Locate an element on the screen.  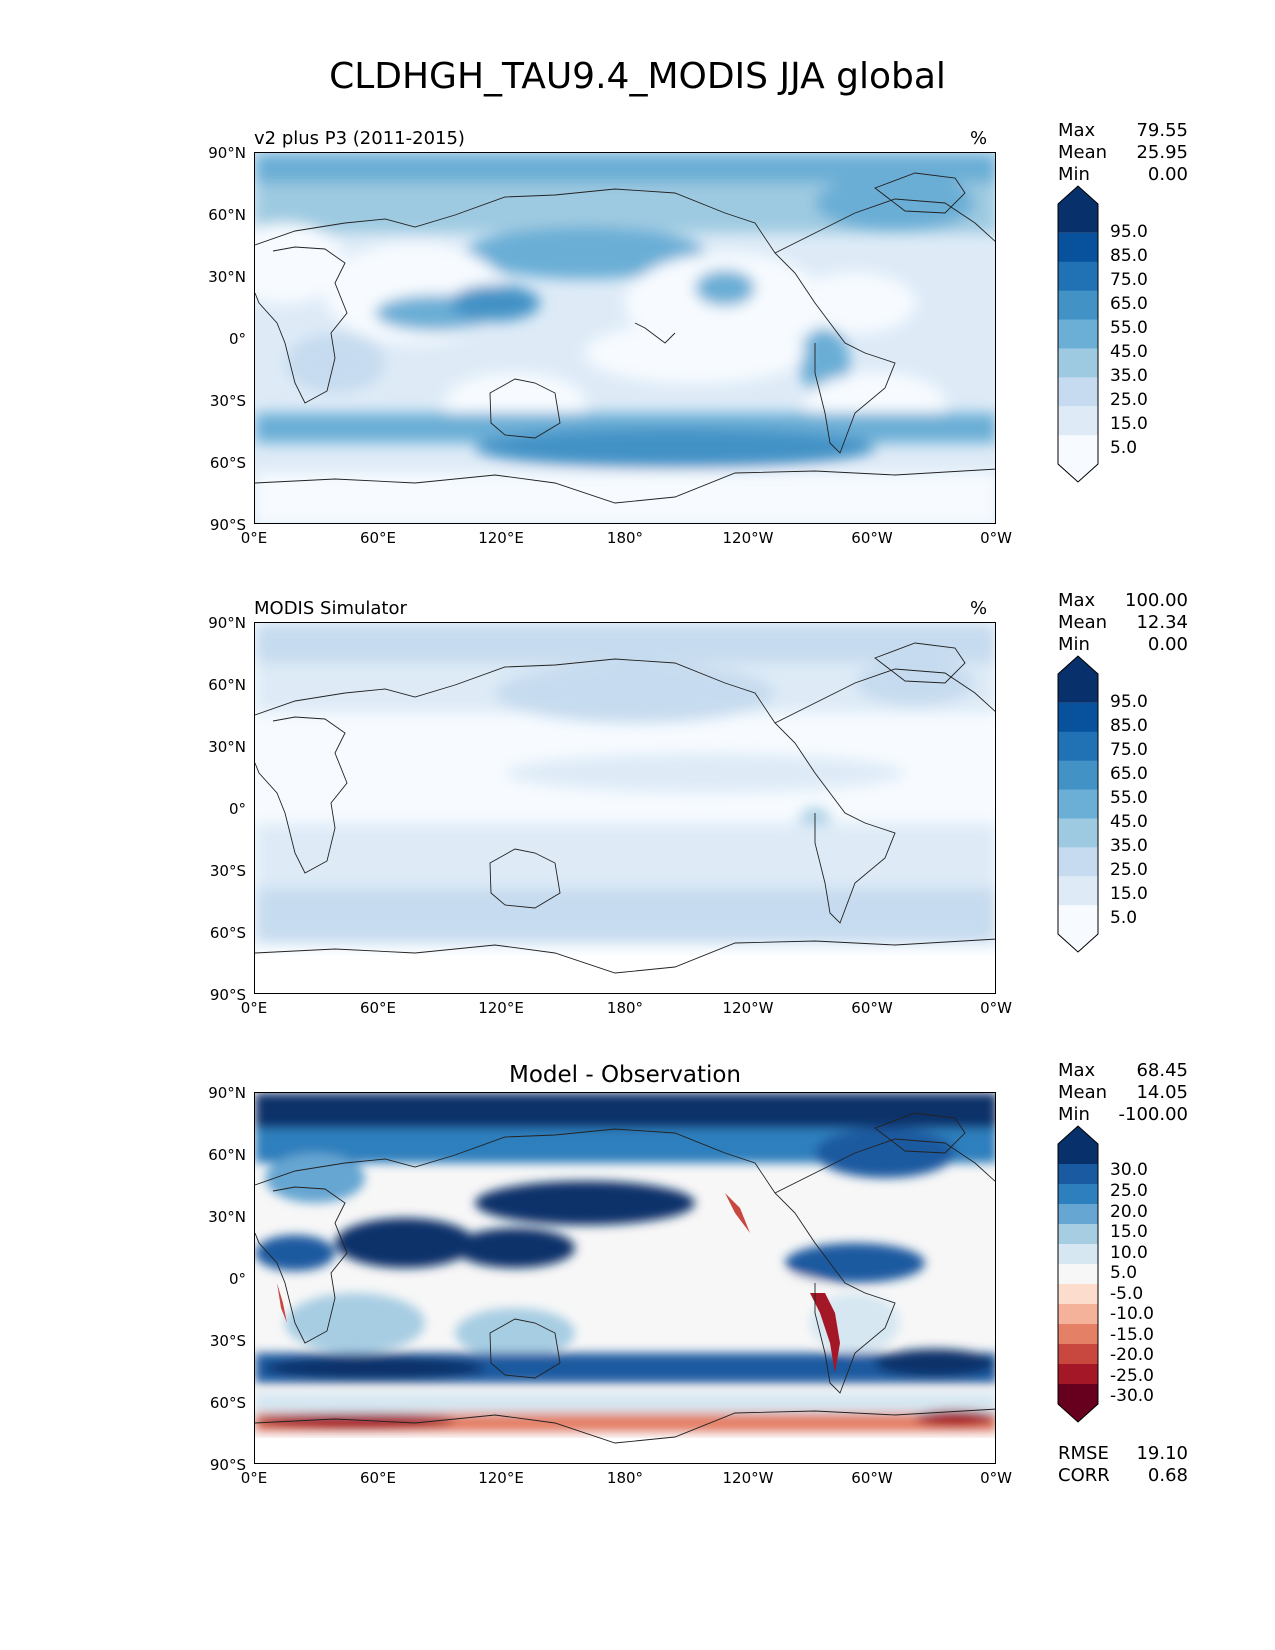
colorbar-label: -20.0 is located at coordinates (1132, 1355).